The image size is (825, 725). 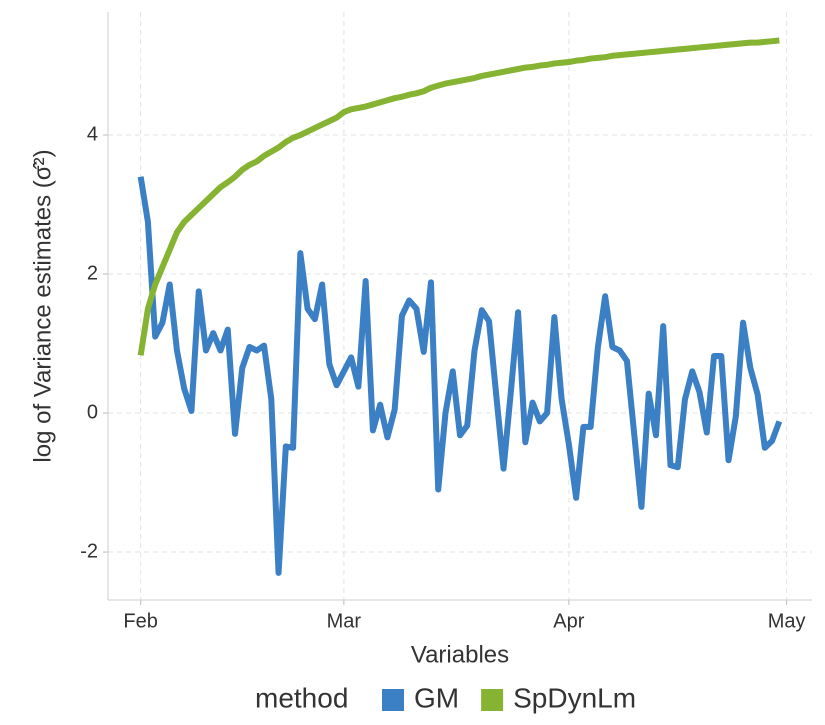 I want to click on legend-title: method, so click(x=301, y=697).